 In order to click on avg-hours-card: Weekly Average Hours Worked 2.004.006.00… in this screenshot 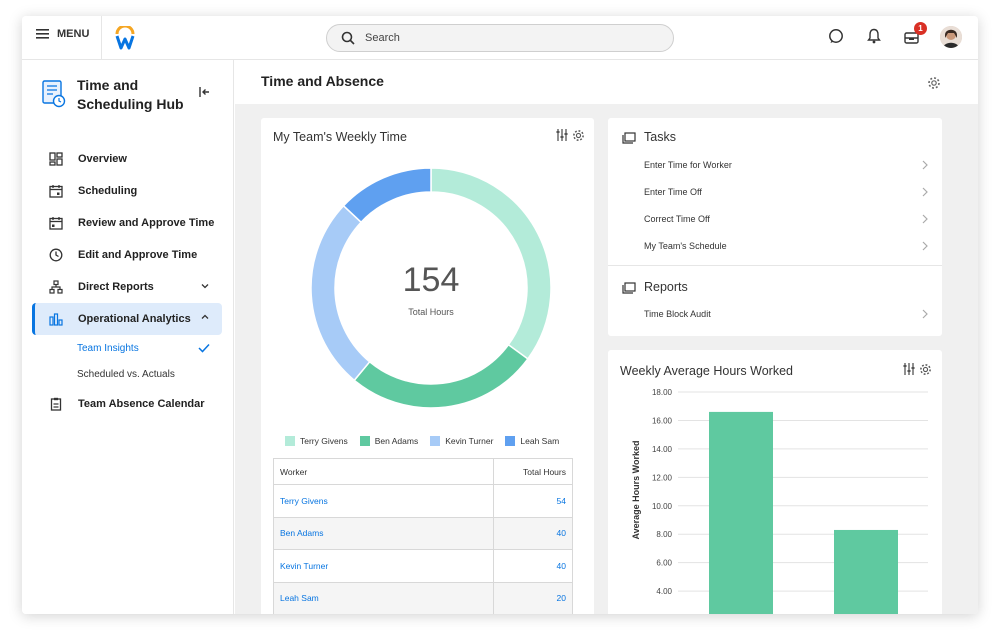, I will do `click(775, 482)`.